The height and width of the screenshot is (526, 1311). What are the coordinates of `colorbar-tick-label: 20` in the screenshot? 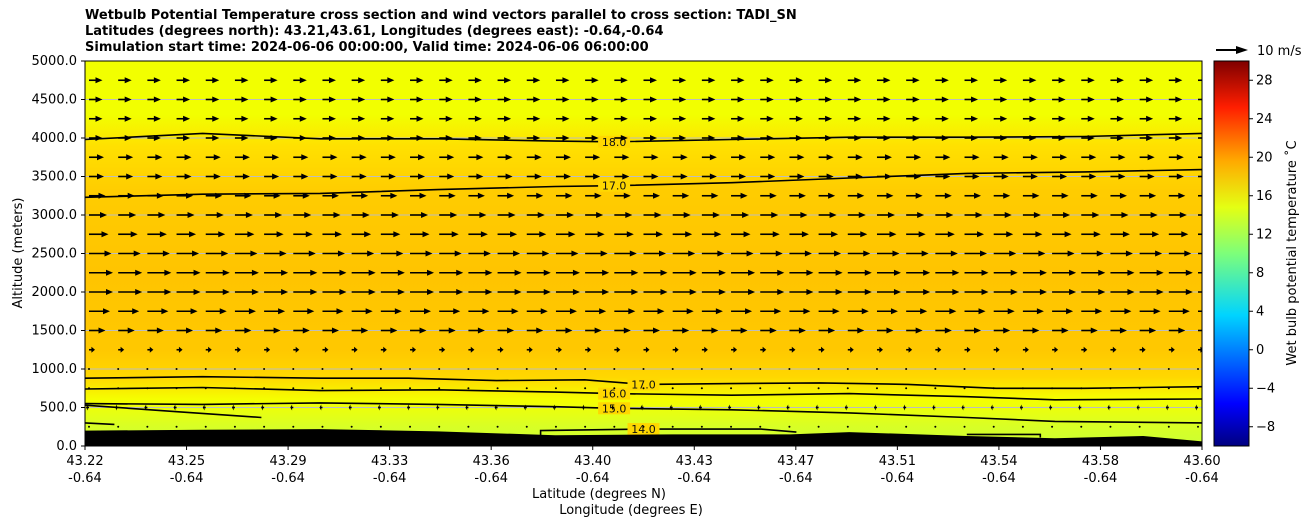 It's located at (1264, 157).